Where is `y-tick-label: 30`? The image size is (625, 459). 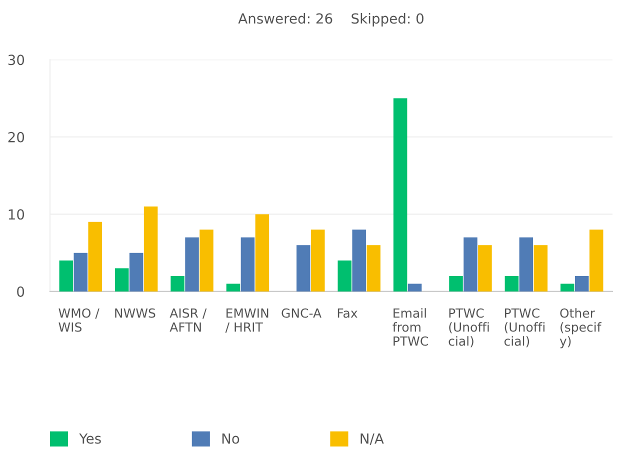 y-tick-label: 30 is located at coordinates (16, 60).